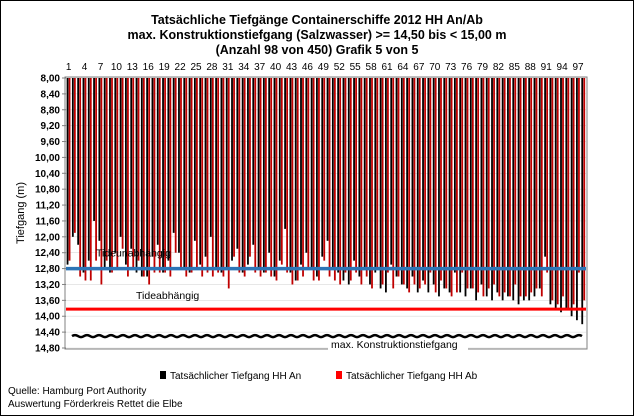 The height and width of the screenshot is (416, 634). What do you see at coordinates (228, 67) in the screenshot?
I see `x-tick-label: 31` at bounding box center [228, 67].